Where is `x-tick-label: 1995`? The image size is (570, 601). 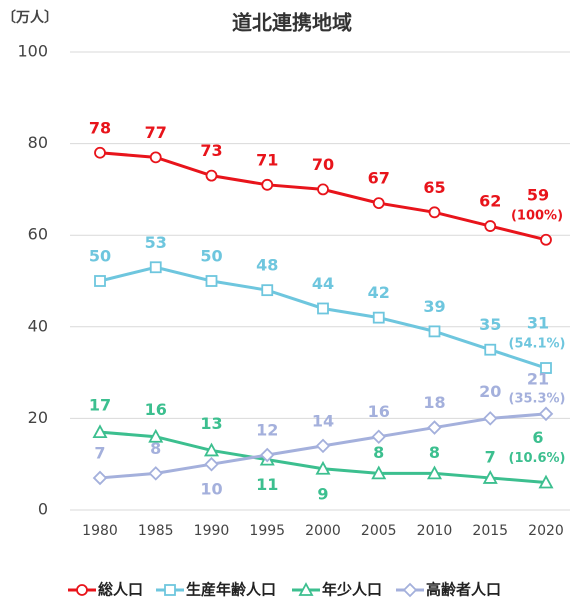 x-tick-label: 1995 is located at coordinates (267, 531).